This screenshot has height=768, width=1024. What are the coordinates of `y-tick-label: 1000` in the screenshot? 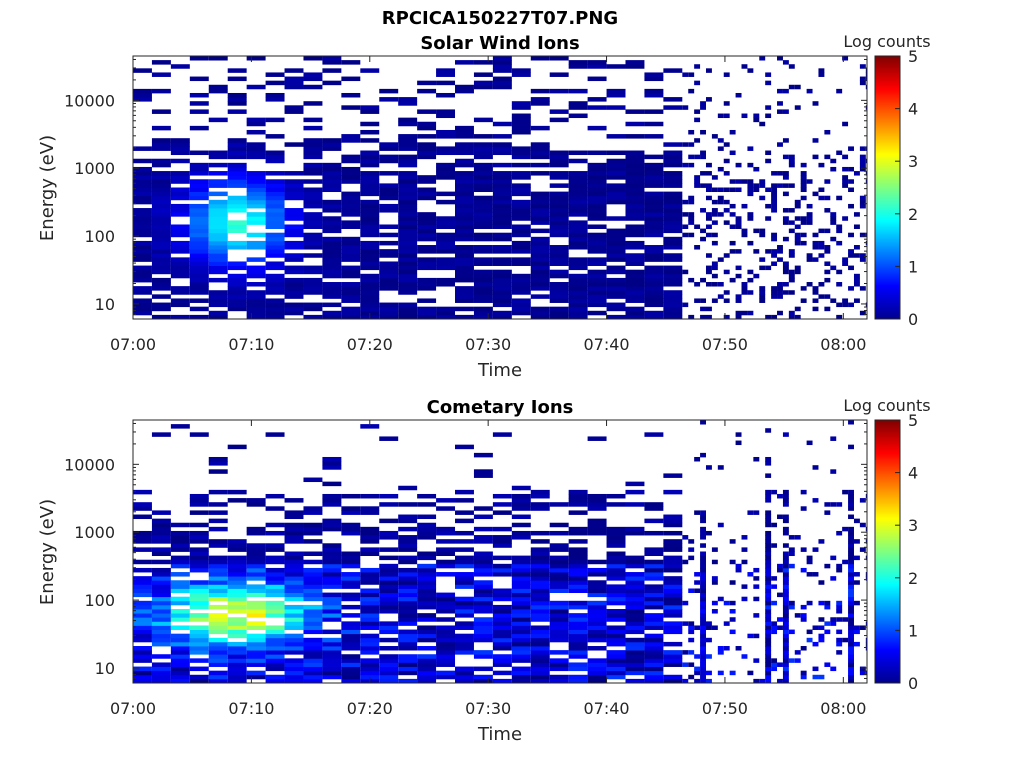 It's located at (94, 532).